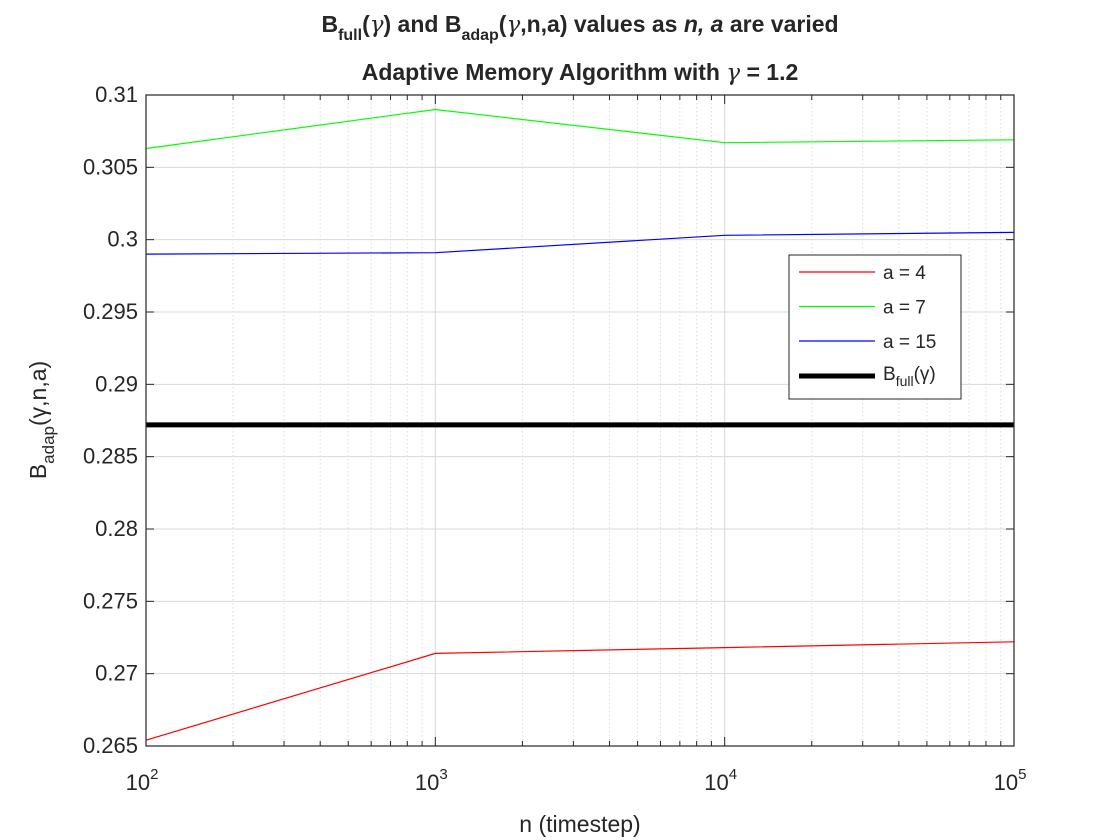 This screenshot has height=840, width=1120. Describe the element at coordinates (431, 780) in the screenshot. I see `x-tick-label: 10³` at that location.